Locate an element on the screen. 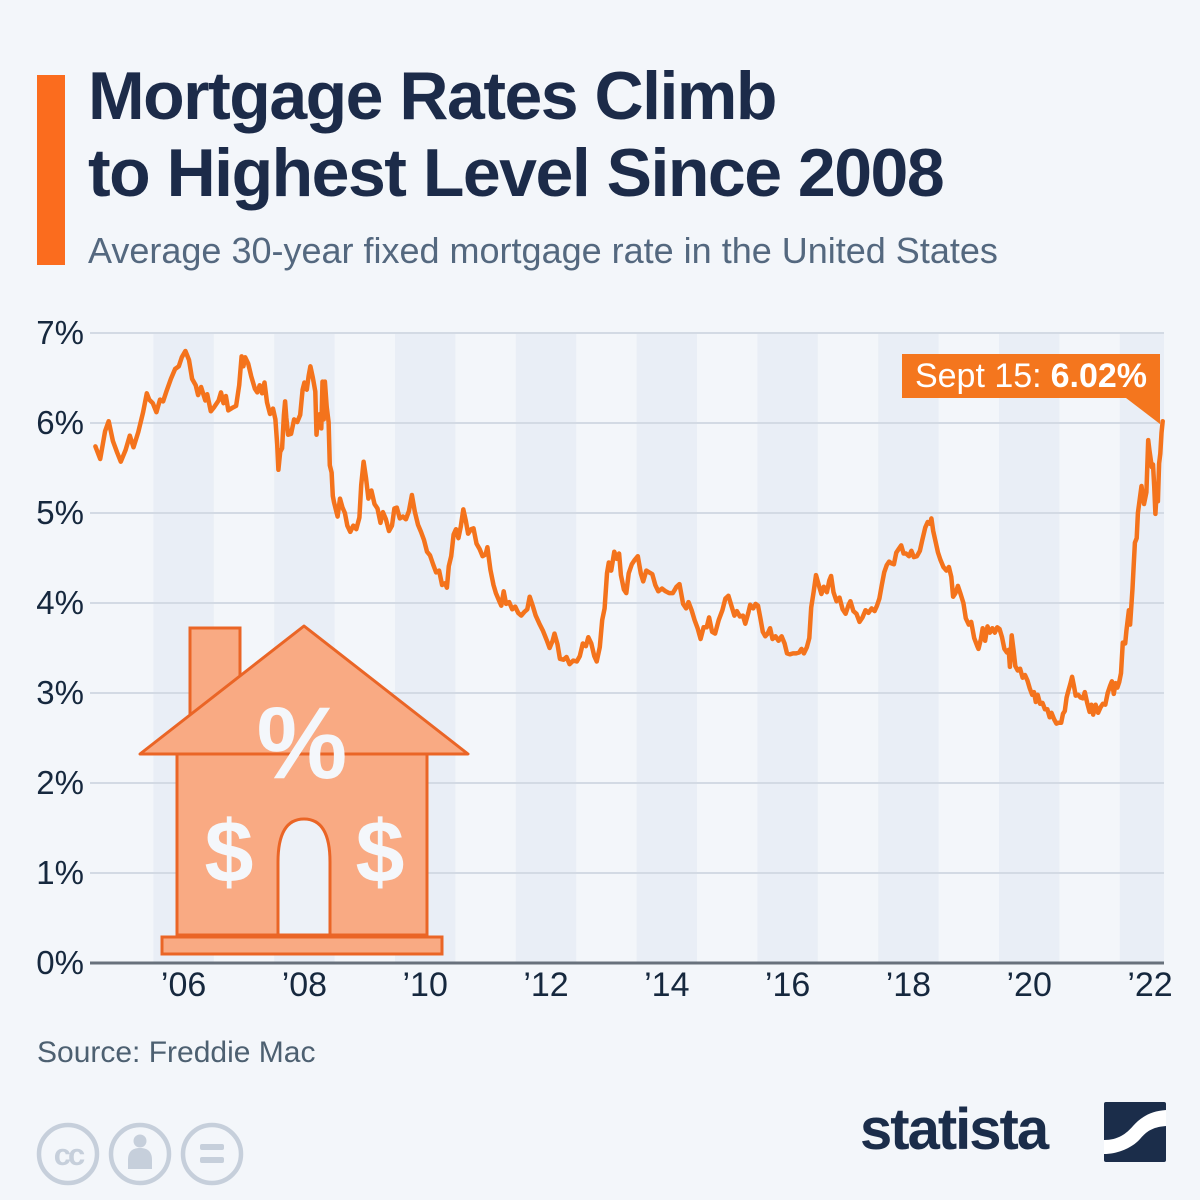  no-derivatives-icon is located at coordinates (212, 1154).